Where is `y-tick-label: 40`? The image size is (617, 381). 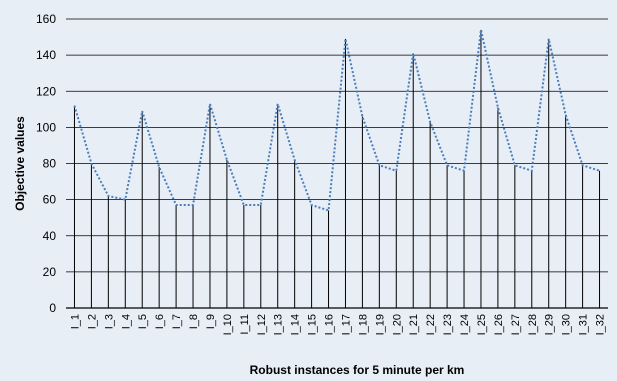 y-tick-label: 40 is located at coordinates (50, 236).